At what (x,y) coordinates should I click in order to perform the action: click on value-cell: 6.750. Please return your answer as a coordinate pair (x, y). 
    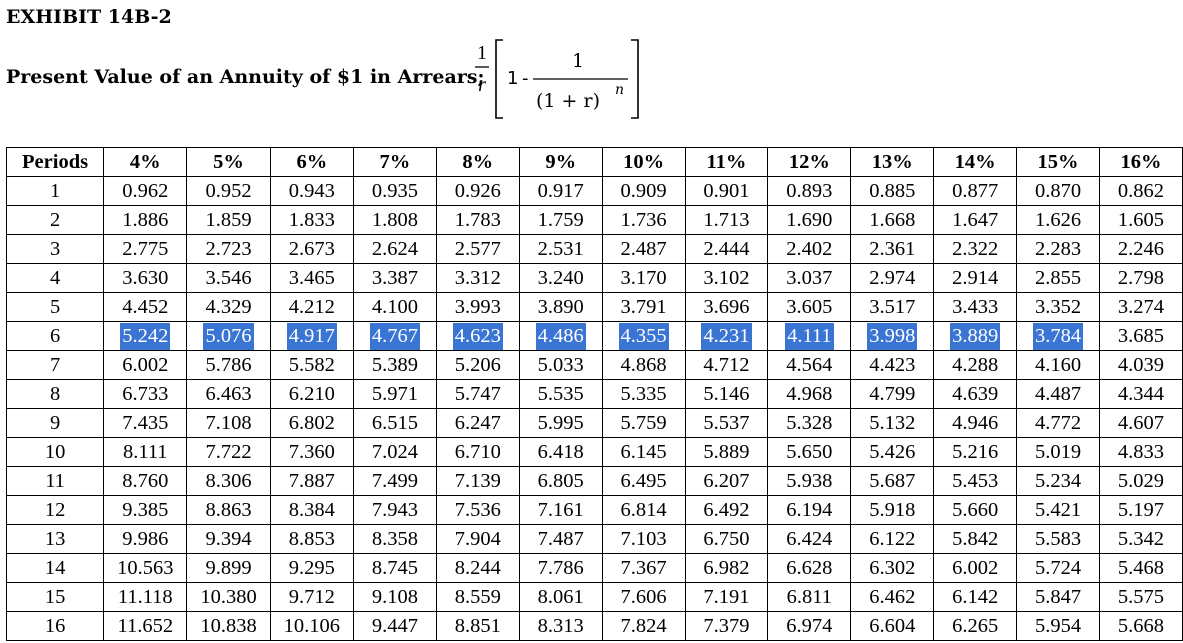
    Looking at the image, I should click on (726, 539).